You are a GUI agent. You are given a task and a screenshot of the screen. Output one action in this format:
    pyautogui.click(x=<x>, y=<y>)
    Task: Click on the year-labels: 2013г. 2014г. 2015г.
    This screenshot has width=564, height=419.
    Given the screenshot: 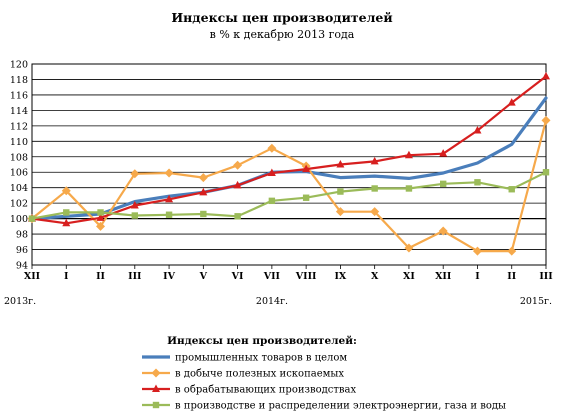 What is the action you would take?
    pyautogui.click(x=278, y=301)
    